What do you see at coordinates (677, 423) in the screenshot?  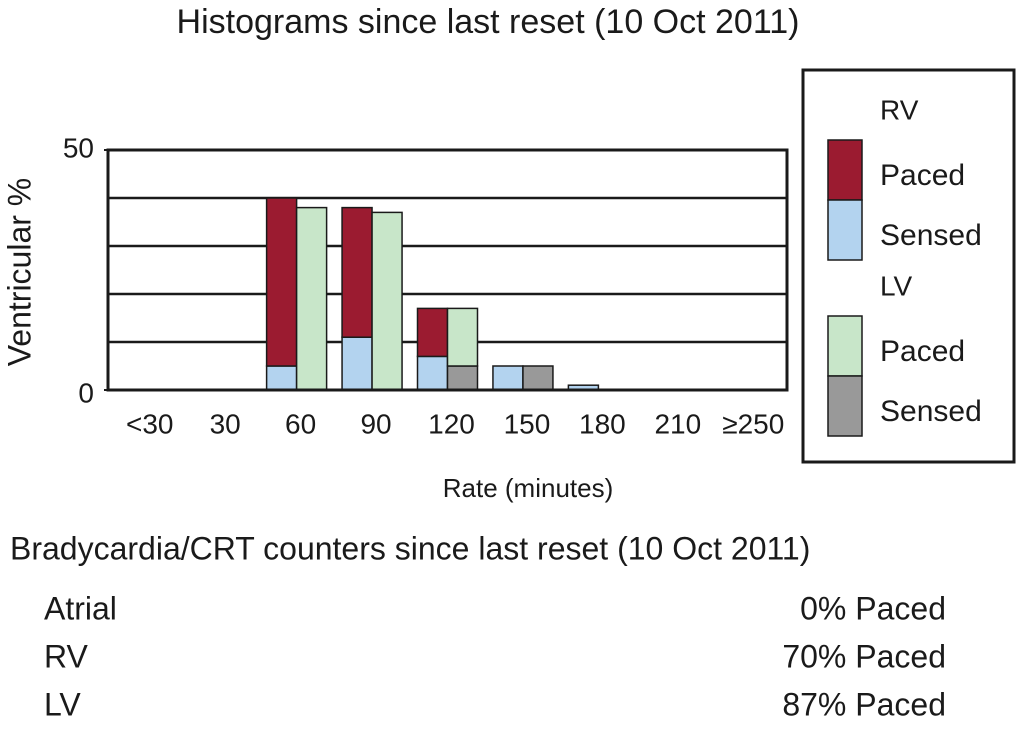 I see `x-tick-label: 210` at bounding box center [677, 423].